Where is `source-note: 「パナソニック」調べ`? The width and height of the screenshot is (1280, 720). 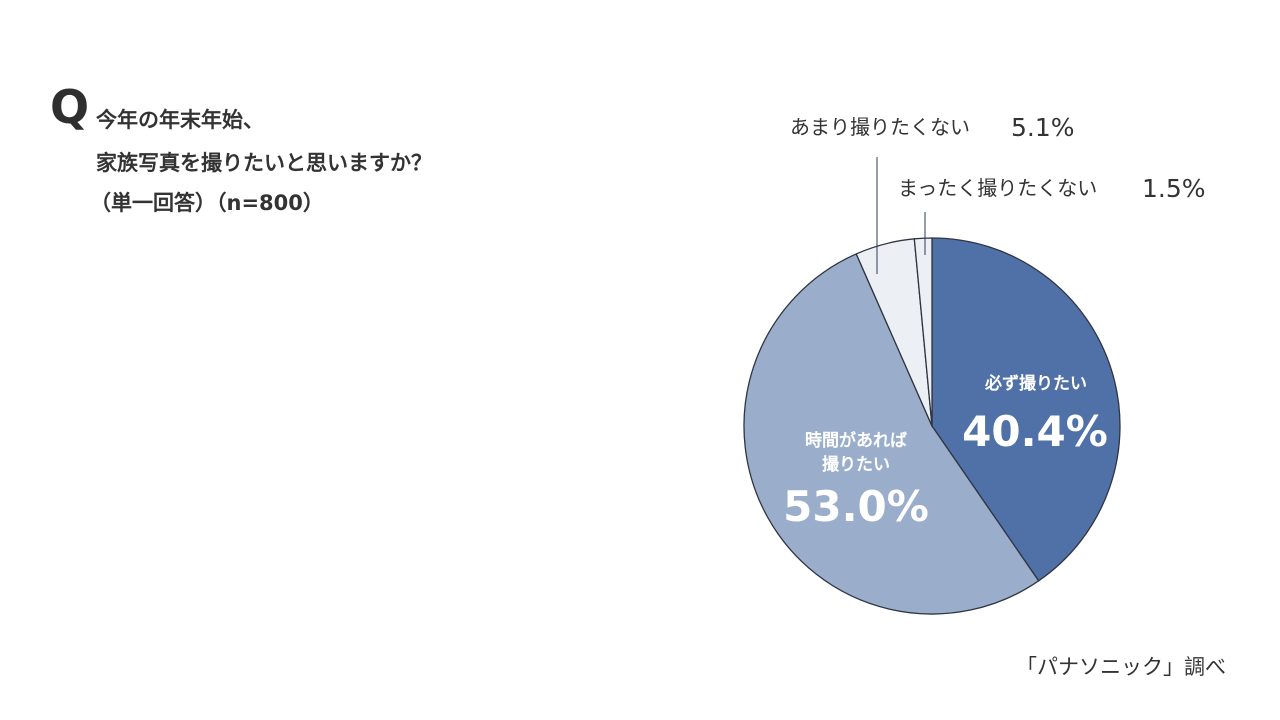 source-note: 「パナソニック」調べ is located at coordinates (1121, 667).